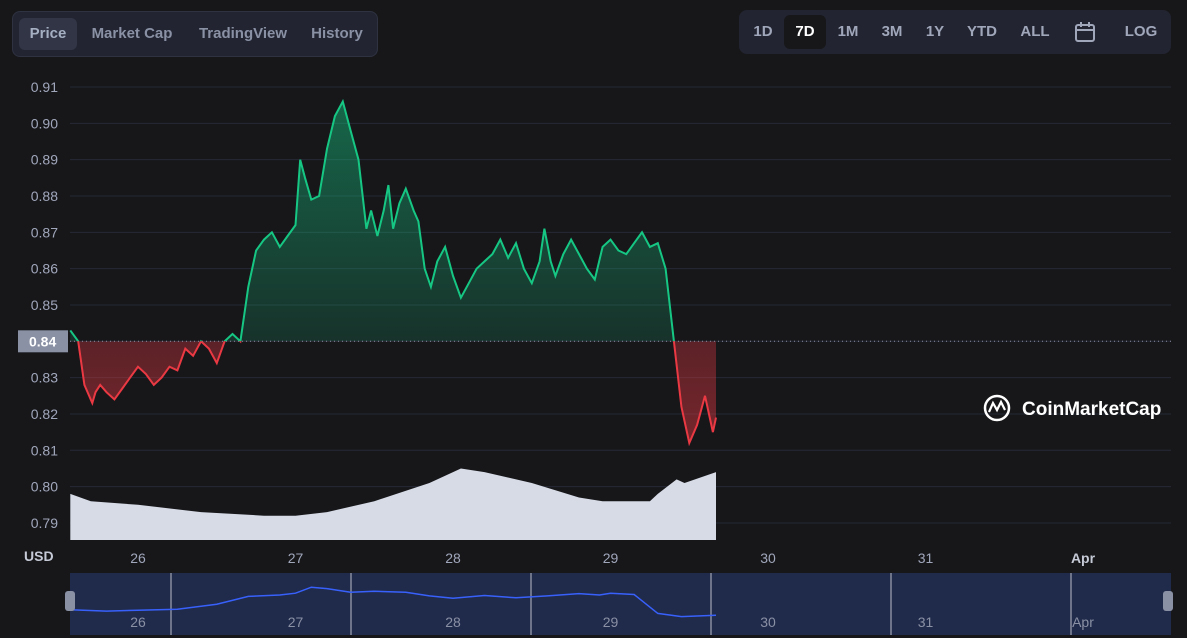 The width and height of the screenshot is (1187, 638). Describe the element at coordinates (955, 32) in the screenshot. I see `range-selector: 1D 7D 1M 3M 1Y YTD ALL LOG` at that location.